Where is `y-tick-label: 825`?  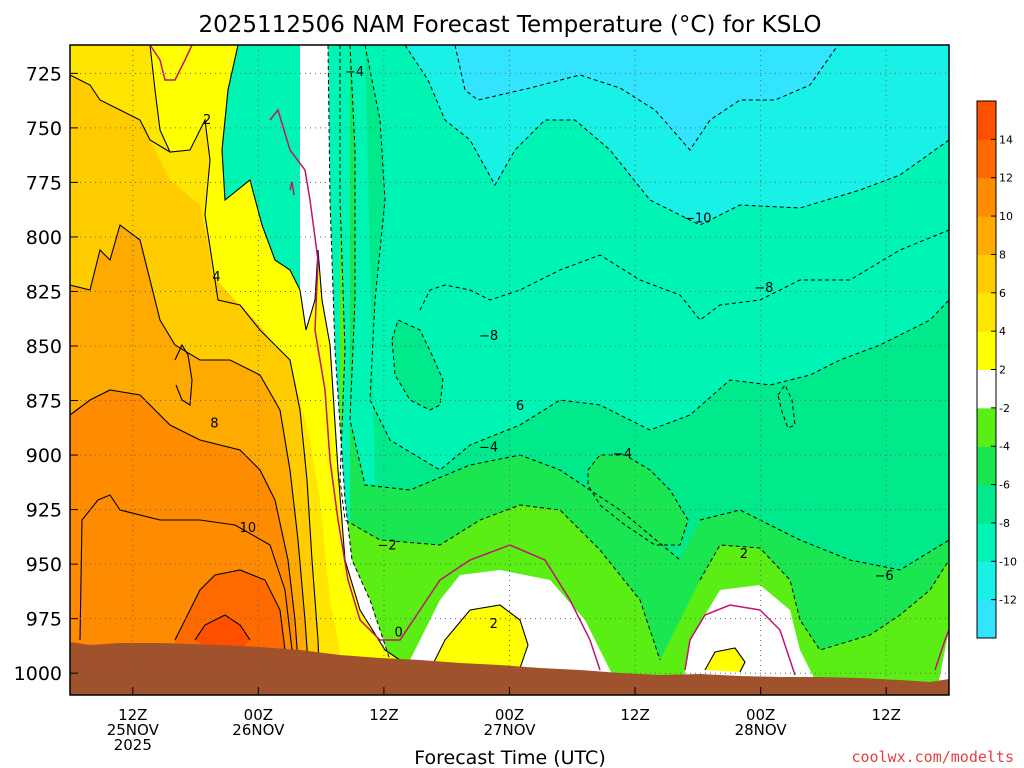 y-tick-label: 825 is located at coordinates (44, 292).